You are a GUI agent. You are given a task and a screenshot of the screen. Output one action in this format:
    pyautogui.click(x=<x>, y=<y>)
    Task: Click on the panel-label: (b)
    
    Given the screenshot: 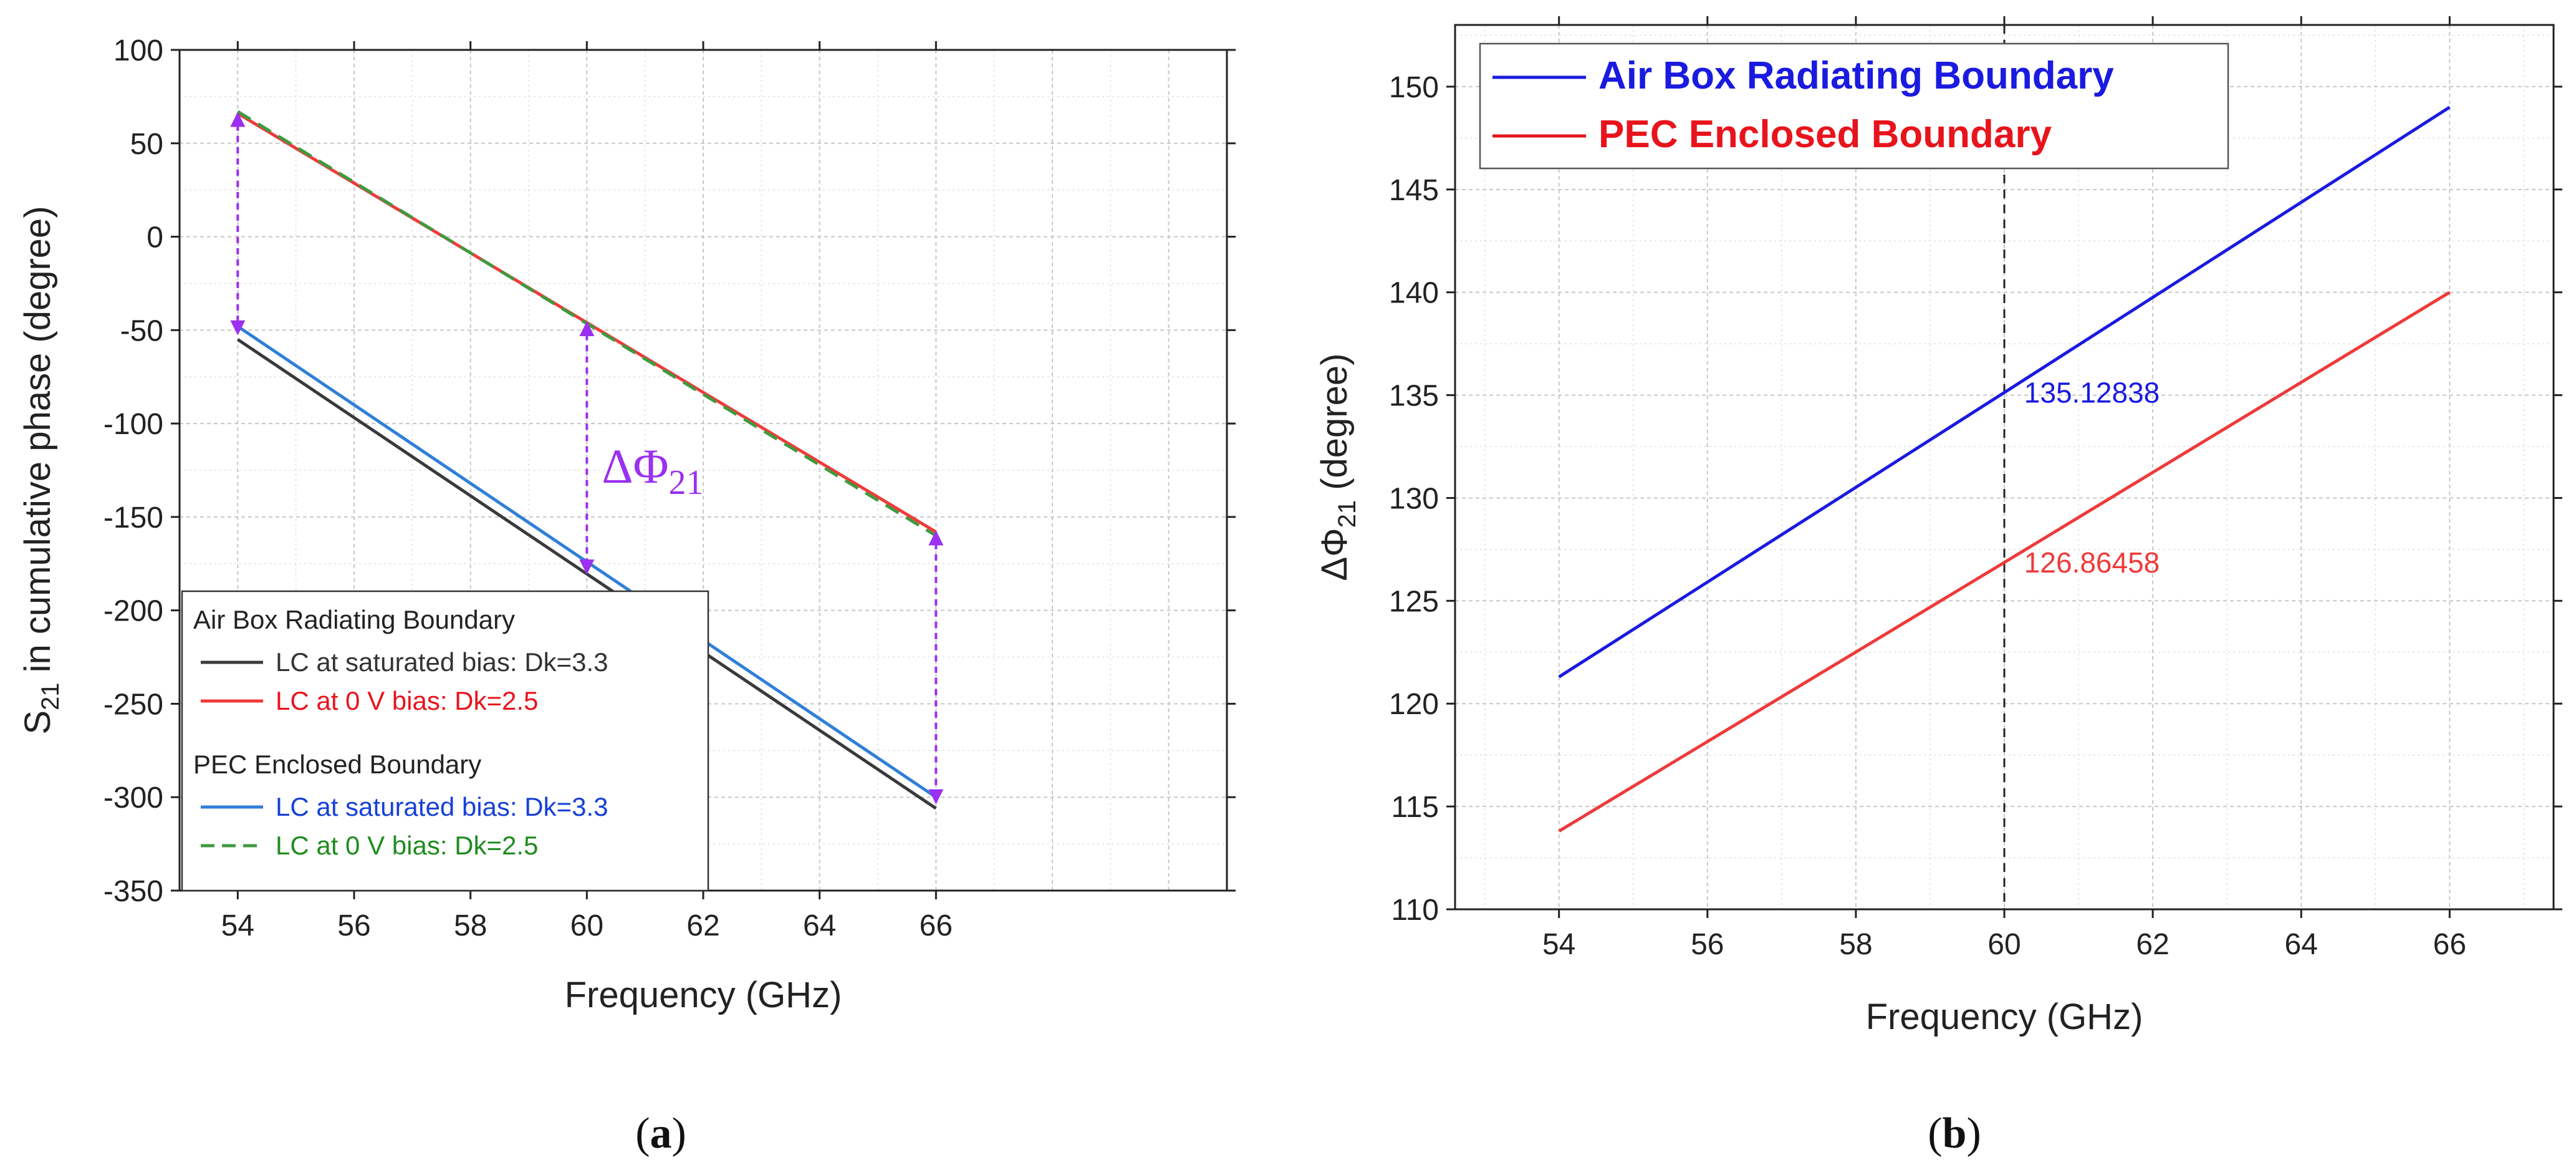 What is the action you would take?
    pyautogui.click(x=1954, y=1134)
    